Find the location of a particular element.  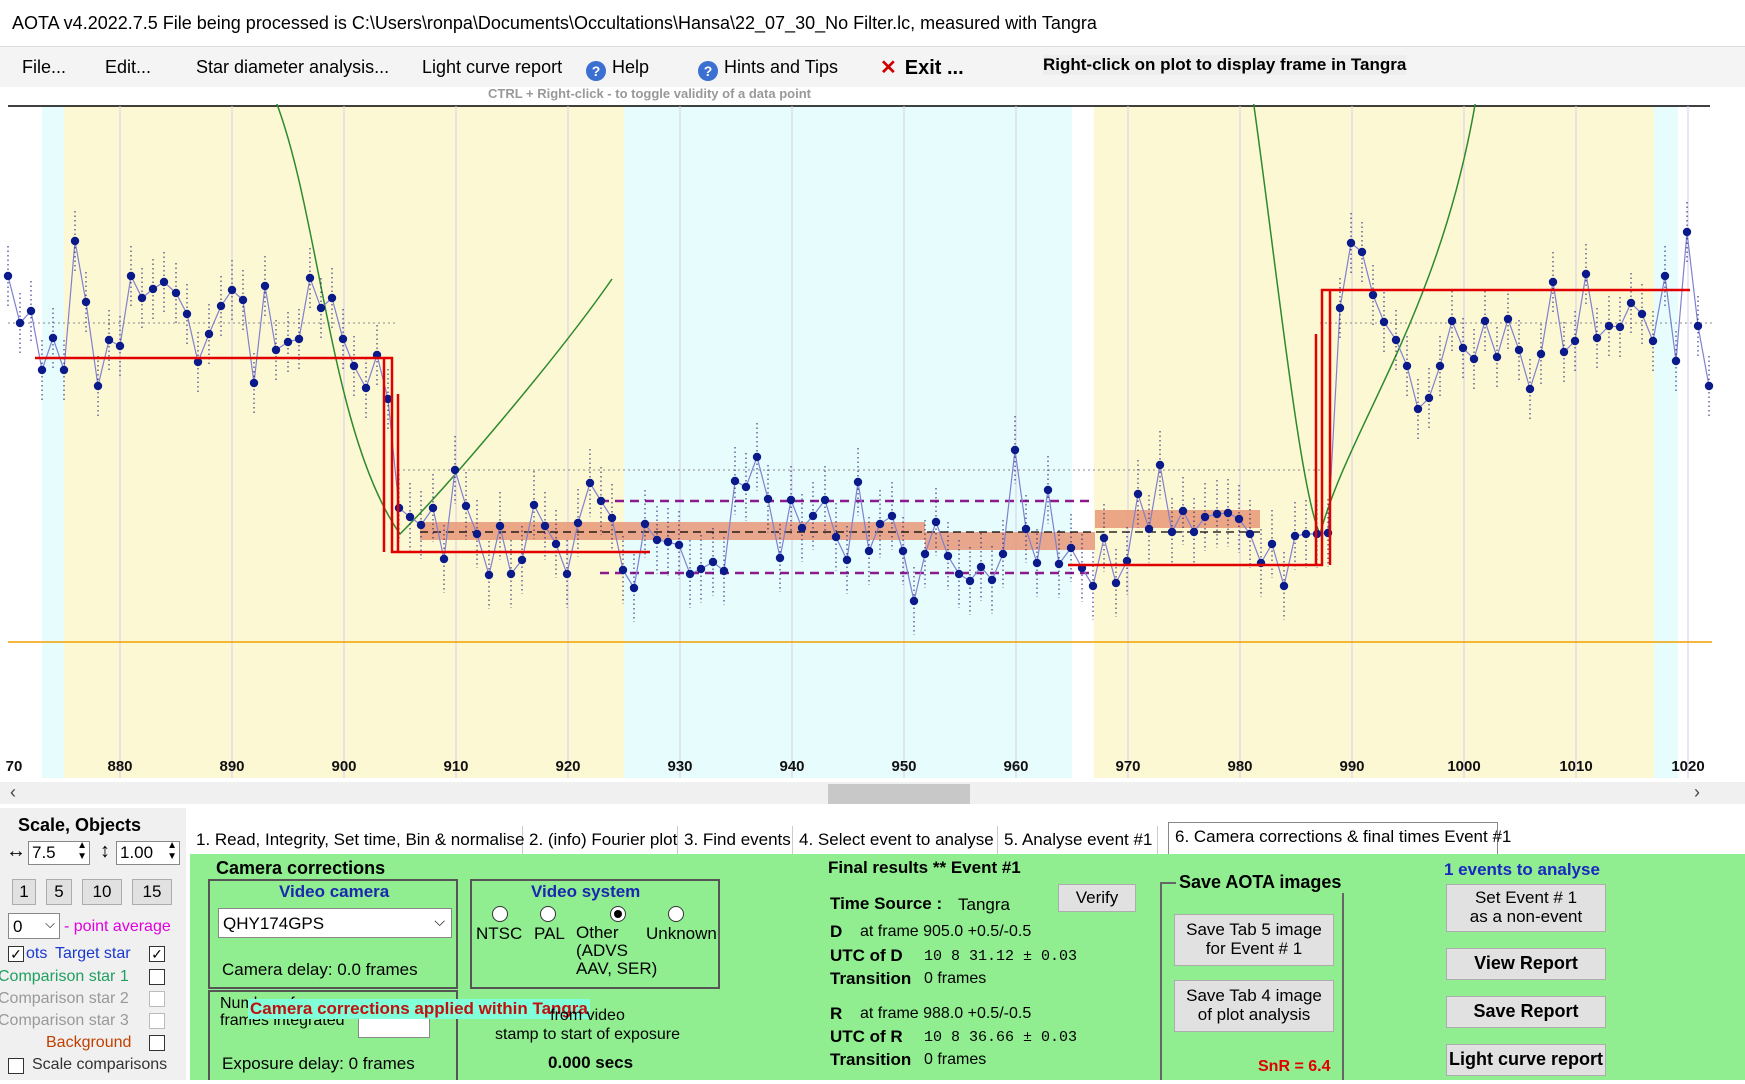

verify-button: Verify is located at coordinates (1097, 898).